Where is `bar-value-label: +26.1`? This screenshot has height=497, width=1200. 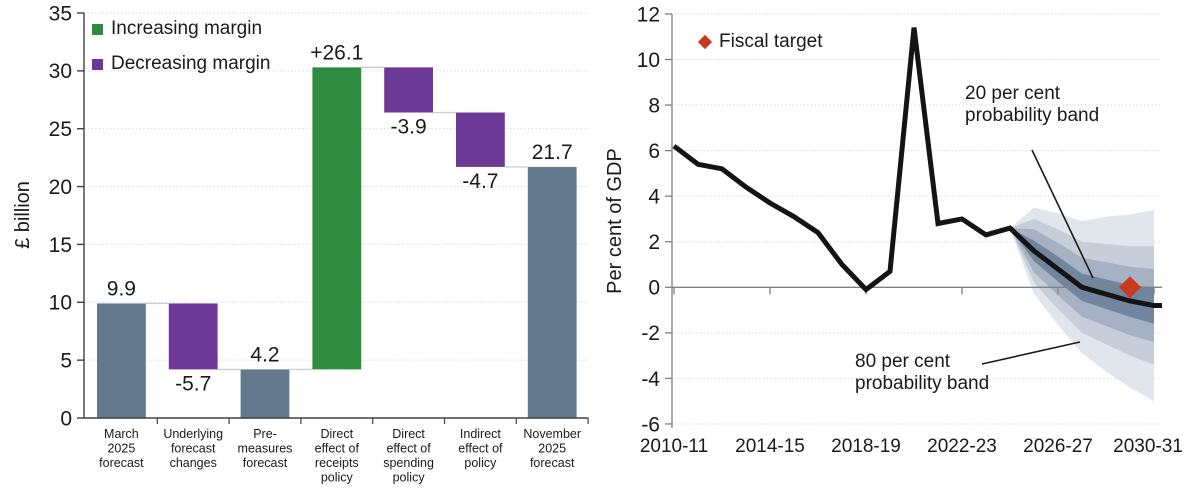
bar-value-label: +26.1 is located at coordinates (336, 52).